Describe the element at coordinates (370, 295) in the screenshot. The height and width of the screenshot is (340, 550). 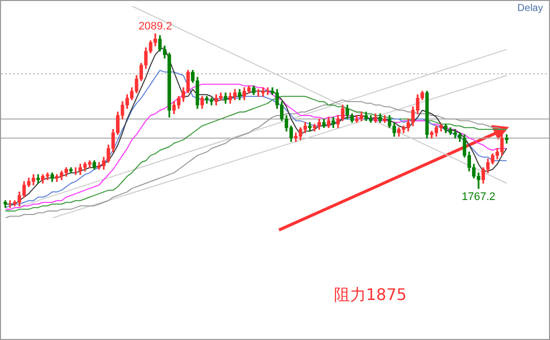
I see `text: 阻力1875` at that location.